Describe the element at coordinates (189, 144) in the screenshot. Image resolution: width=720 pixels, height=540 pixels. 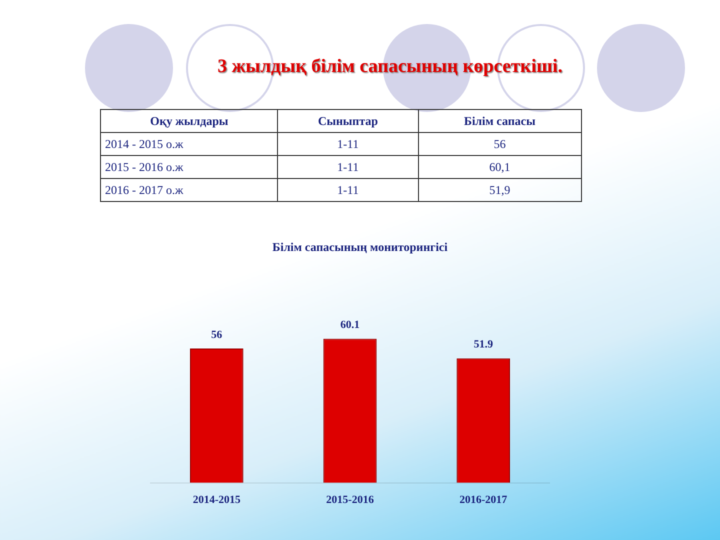
I see `text: 2014 - 2015 о.ж` at that location.